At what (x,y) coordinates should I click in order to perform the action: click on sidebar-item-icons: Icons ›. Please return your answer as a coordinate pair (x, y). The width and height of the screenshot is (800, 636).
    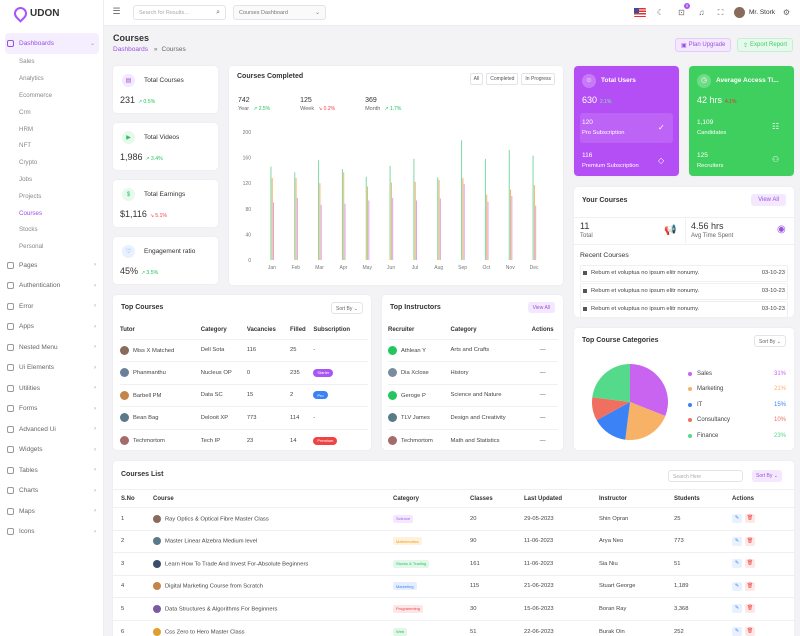
    Looking at the image, I should click on (52, 532).